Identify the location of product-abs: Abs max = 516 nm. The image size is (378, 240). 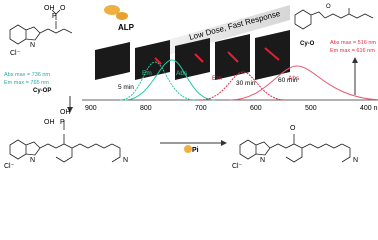
(353, 43).